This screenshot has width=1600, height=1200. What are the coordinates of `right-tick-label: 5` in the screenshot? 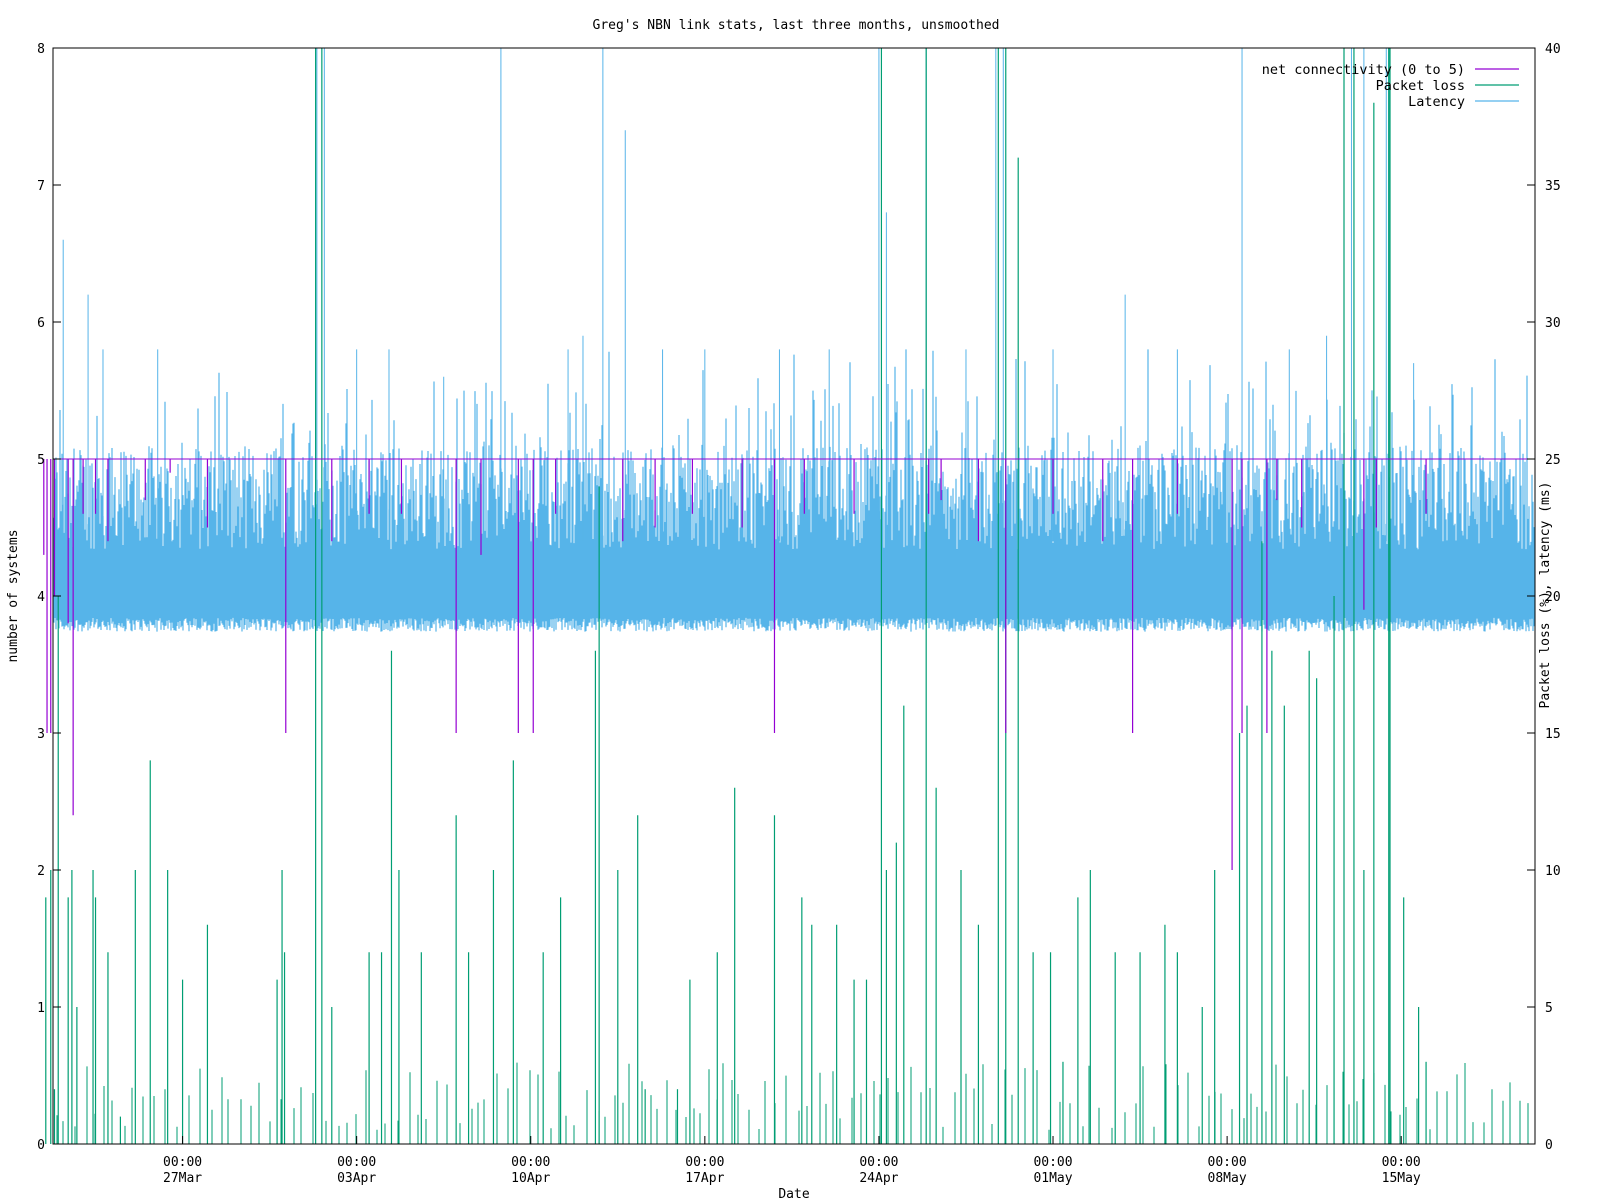 It's located at (1549, 1008).